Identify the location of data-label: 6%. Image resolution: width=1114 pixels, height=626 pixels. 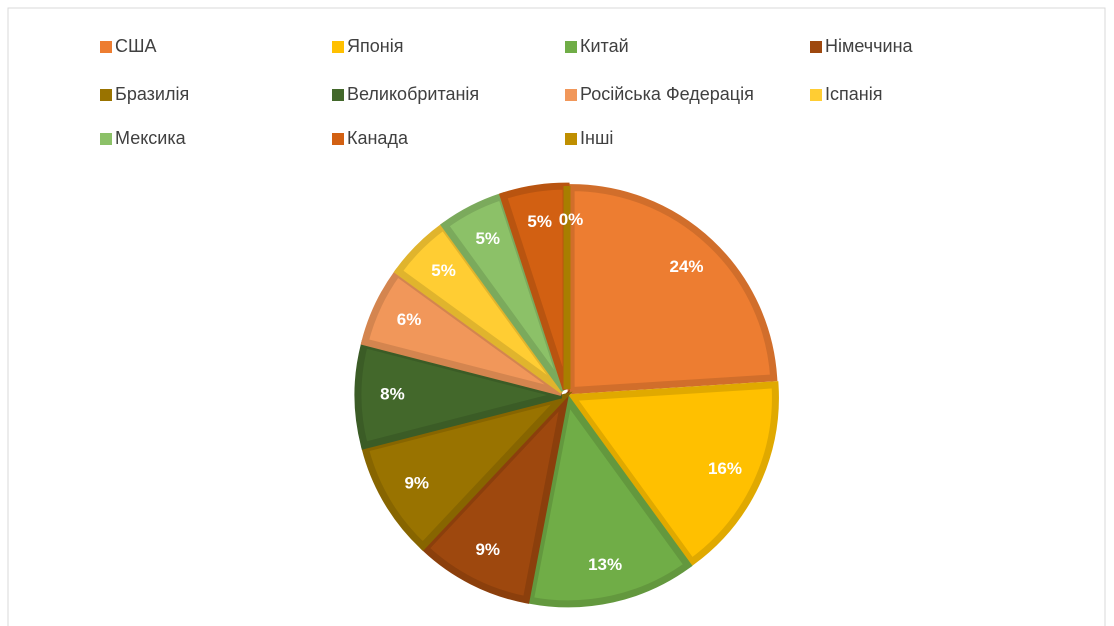
(409, 319).